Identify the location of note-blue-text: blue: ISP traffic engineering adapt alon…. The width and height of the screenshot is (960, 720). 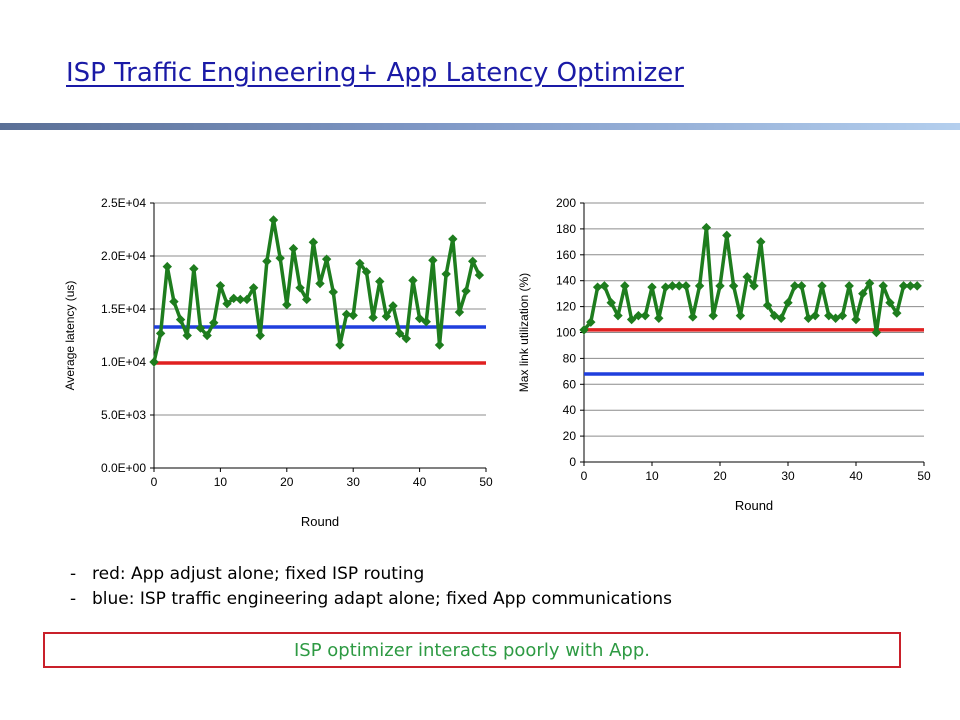
(382, 599).